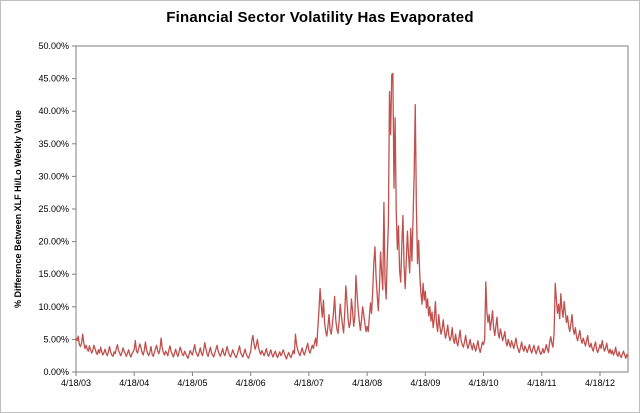 The height and width of the screenshot is (413, 640). Describe the element at coordinates (251, 383) in the screenshot. I see `x-axis-tick-label: 4/18/06` at that location.